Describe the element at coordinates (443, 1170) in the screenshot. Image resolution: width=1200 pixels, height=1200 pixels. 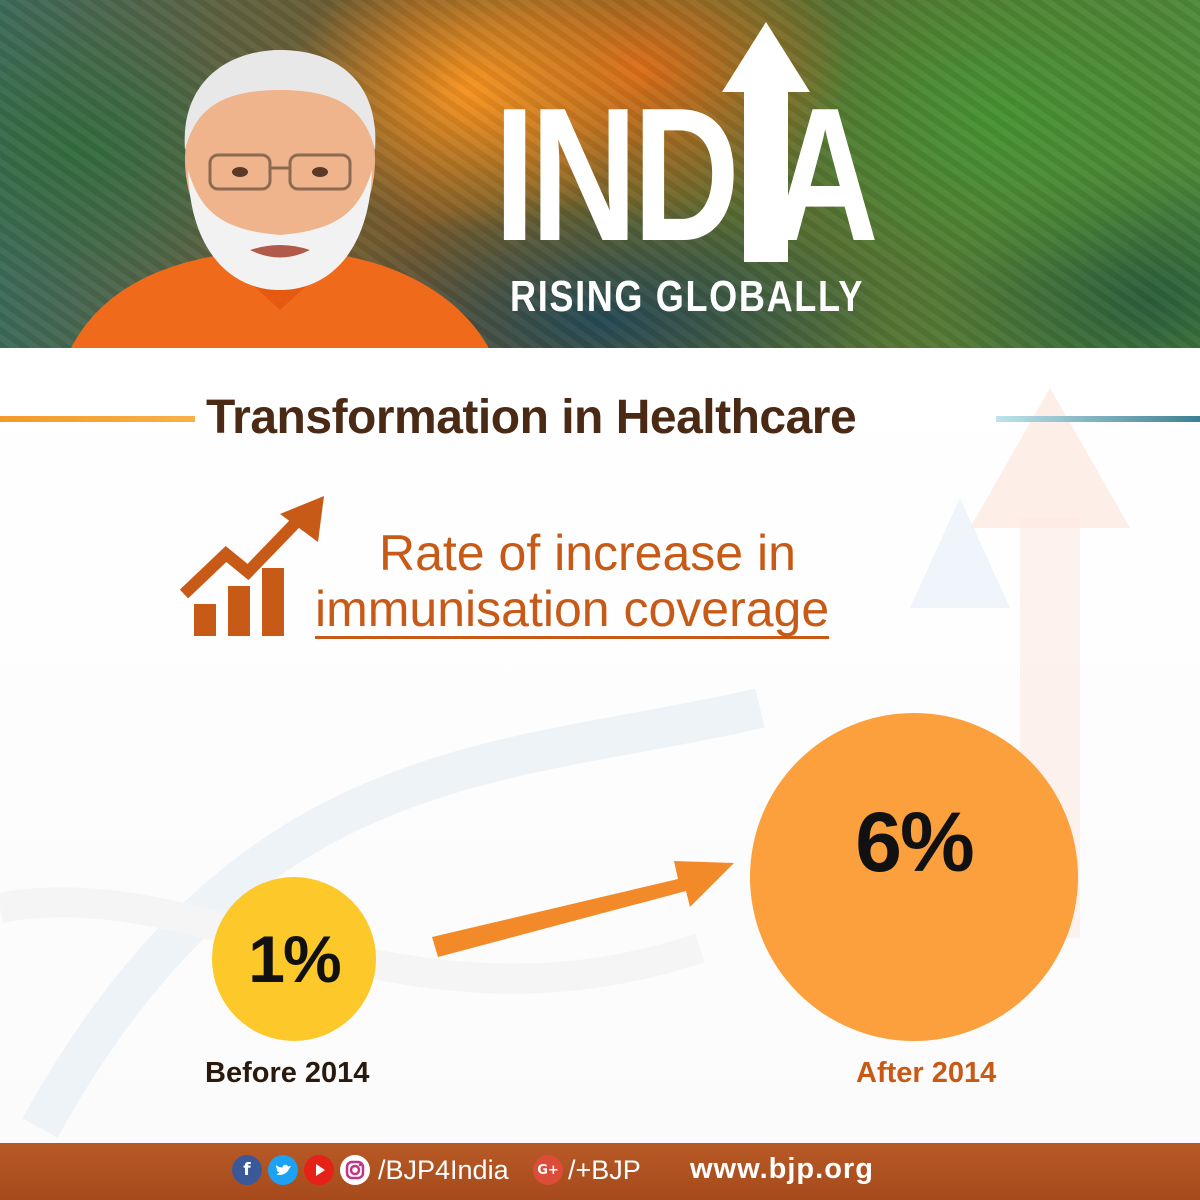
I see `social-handle: /BJP4India` at that location.